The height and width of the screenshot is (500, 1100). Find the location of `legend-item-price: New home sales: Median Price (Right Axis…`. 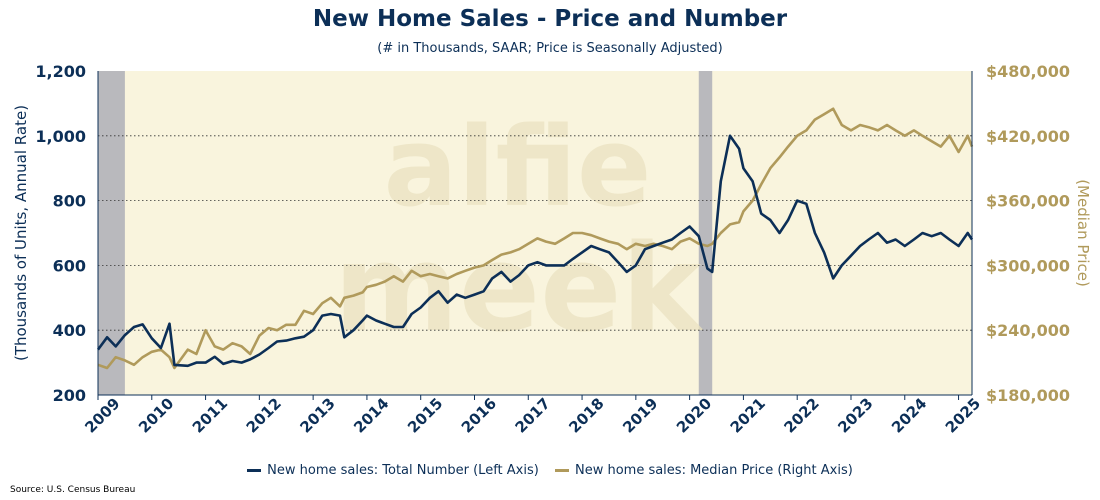

legend-item-price: New home sales: Median Price (Right Axis… is located at coordinates (703, 470).